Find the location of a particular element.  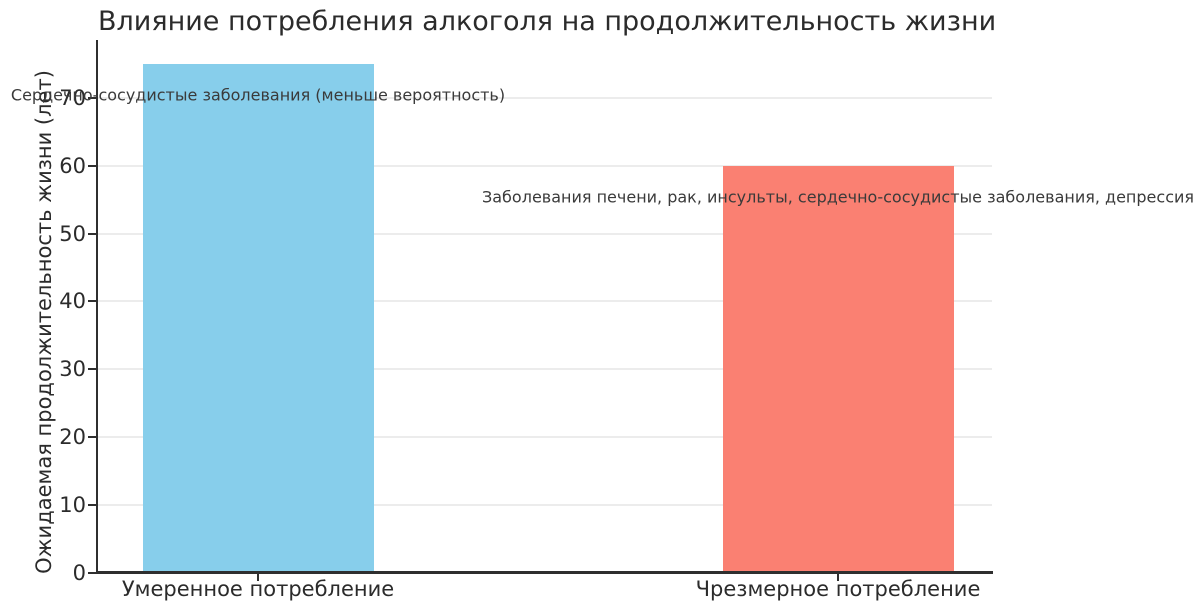

y-tick-label: 0 is located at coordinates (79, 573).